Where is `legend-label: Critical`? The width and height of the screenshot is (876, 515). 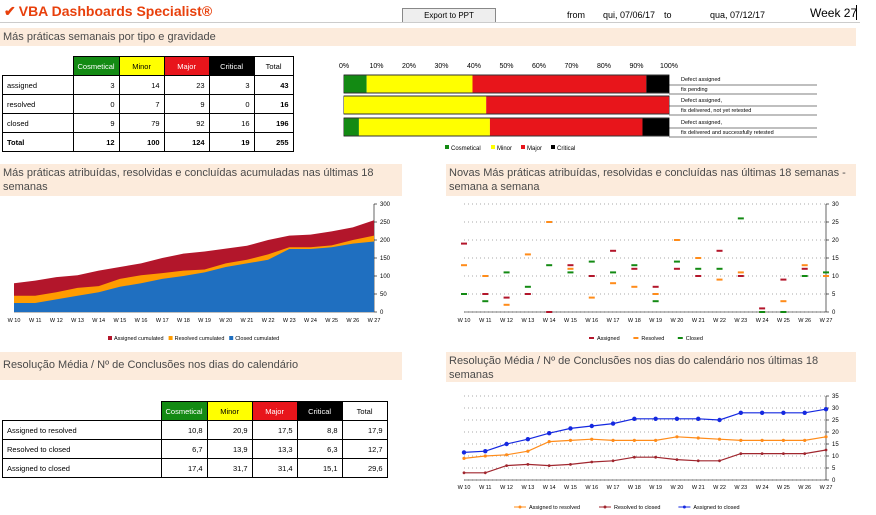 legend-label: Critical is located at coordinates (566, 149).